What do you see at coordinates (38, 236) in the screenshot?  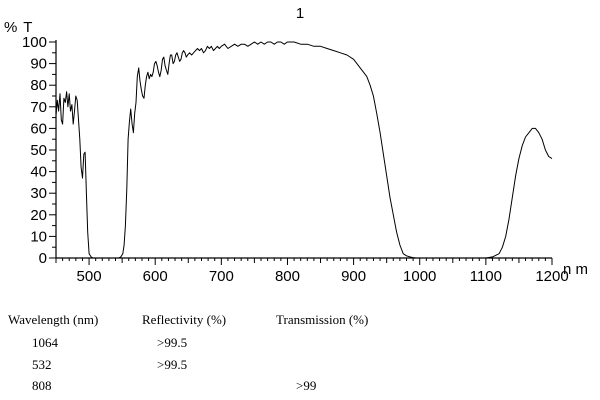 I see `y-tick-label: 10` at bounding box center [38, 236].